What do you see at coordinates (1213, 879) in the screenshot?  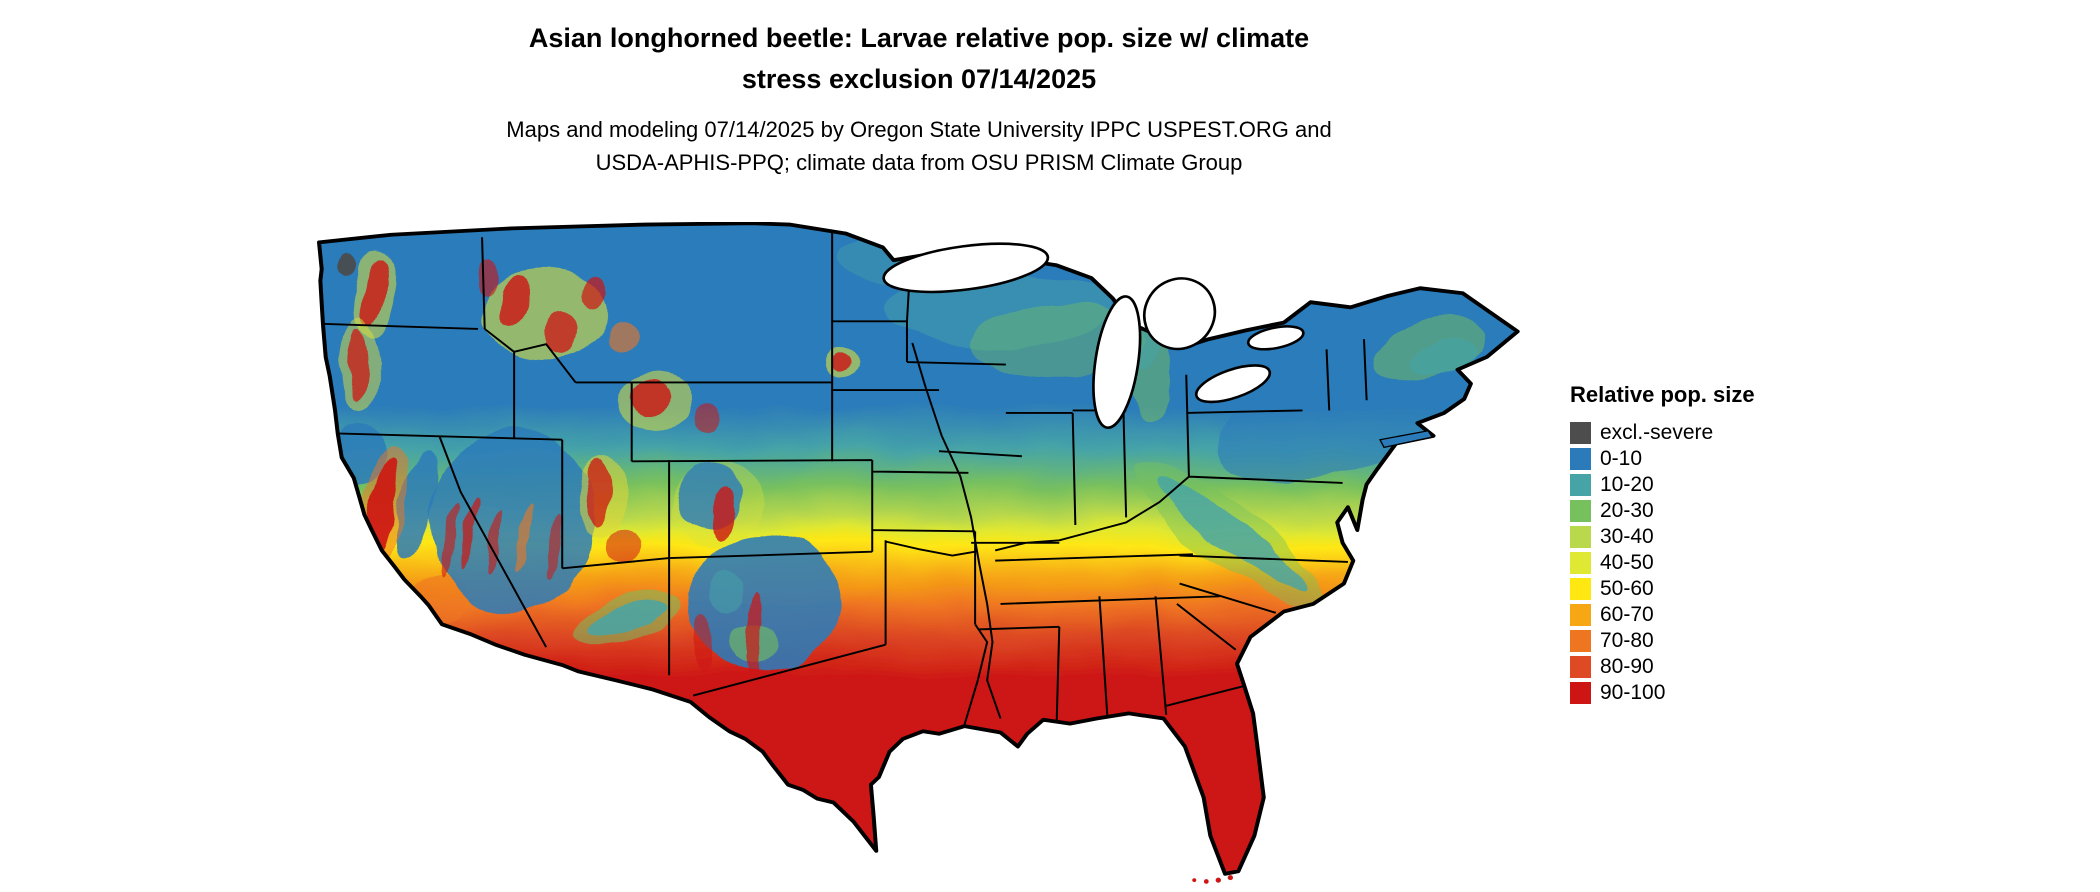 I see `florida-keys` at bounding box center [1213, 879].